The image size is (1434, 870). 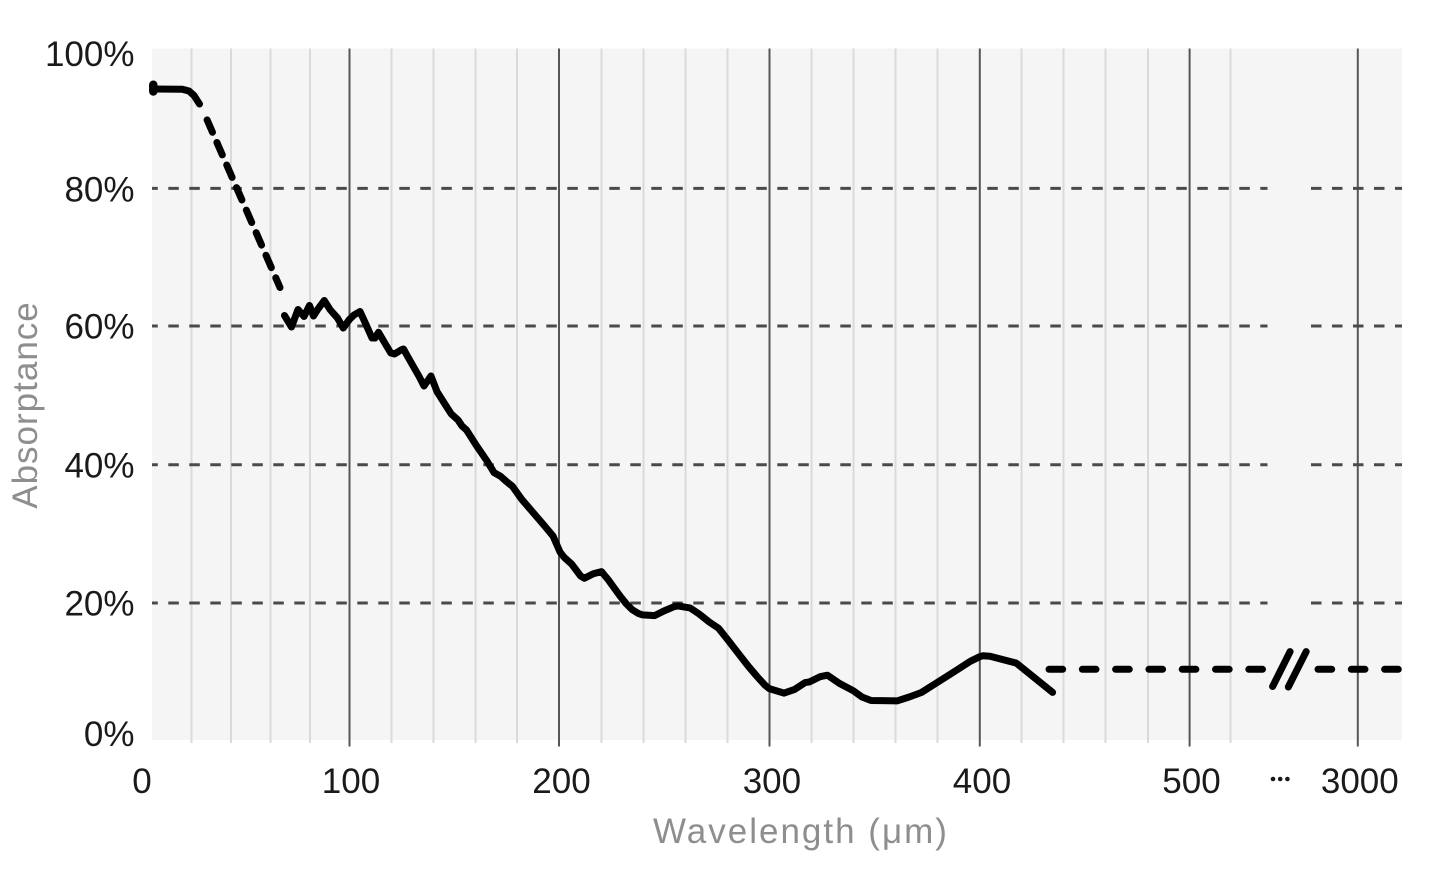 What do you see at coordinates (109, 734) in the screenshot?
I see `svg-text: 0%` at bounding box center [109, 734].